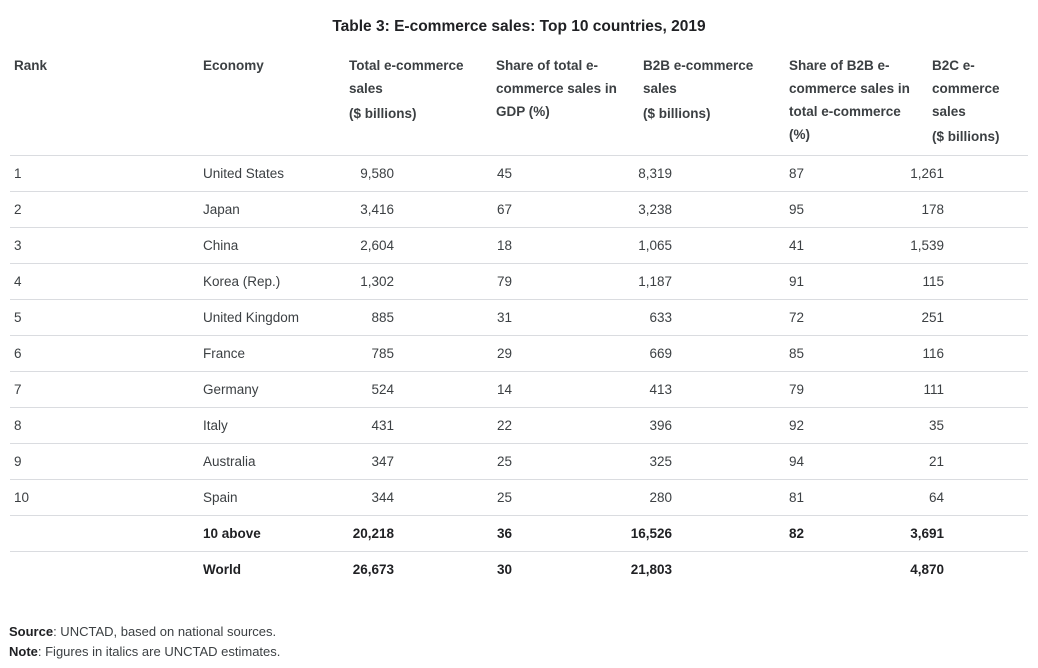 The width and height of the screenshot is (1038, 668). I want to click on cell-share_gdp: 29, so click(505, 353).